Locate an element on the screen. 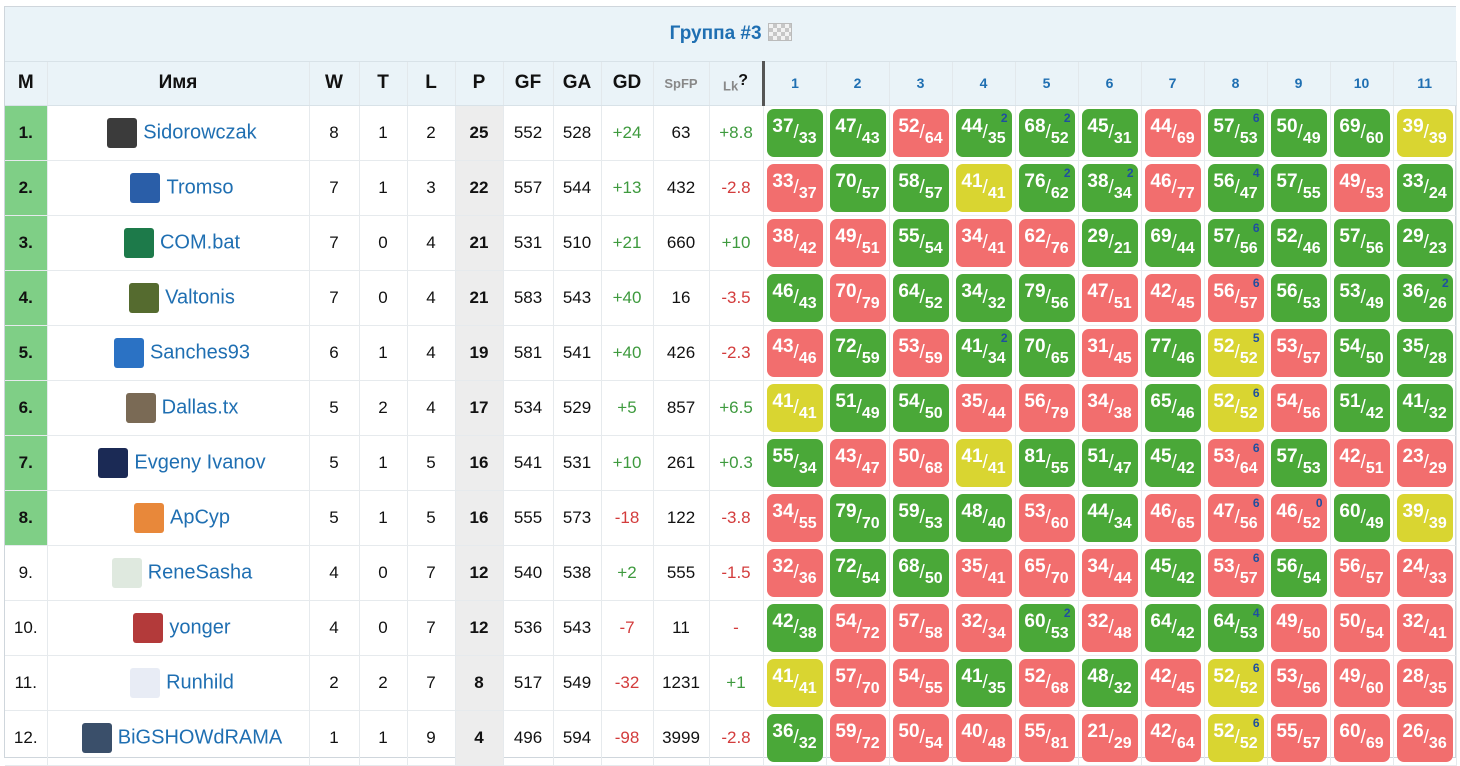  match-score: 43/46 is located at coordinates (794, 352).